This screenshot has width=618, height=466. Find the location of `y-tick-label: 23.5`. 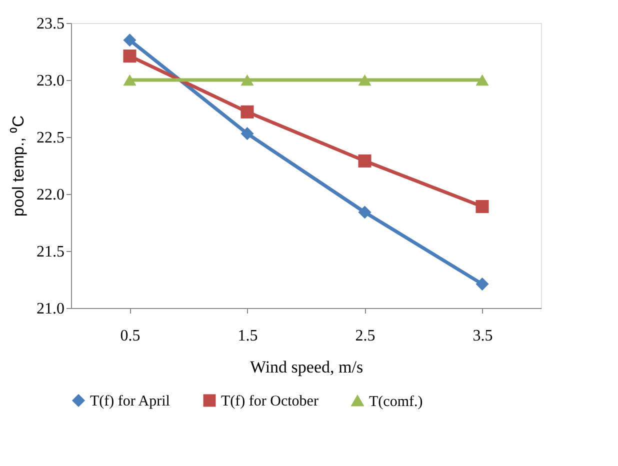

y-tick-label: 23.5 is located at coordinates (50, 24).